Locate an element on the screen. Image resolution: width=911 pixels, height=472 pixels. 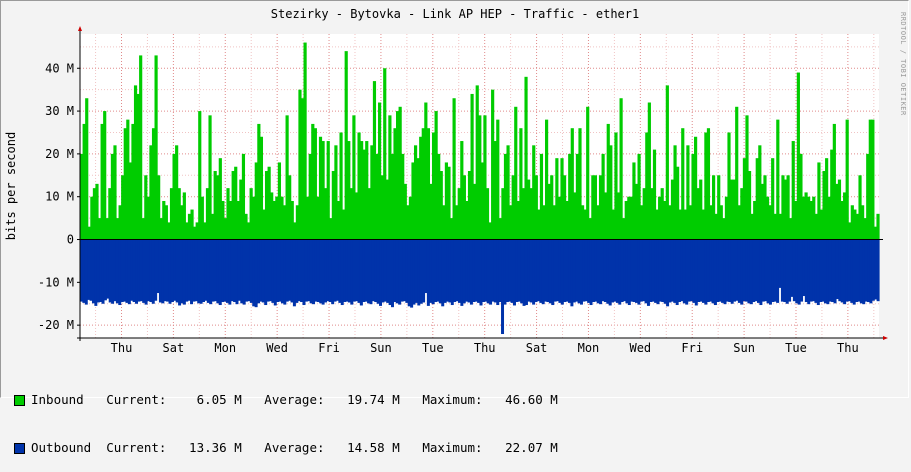
x-tick-label: Tue is located at coordinates (796, 348).